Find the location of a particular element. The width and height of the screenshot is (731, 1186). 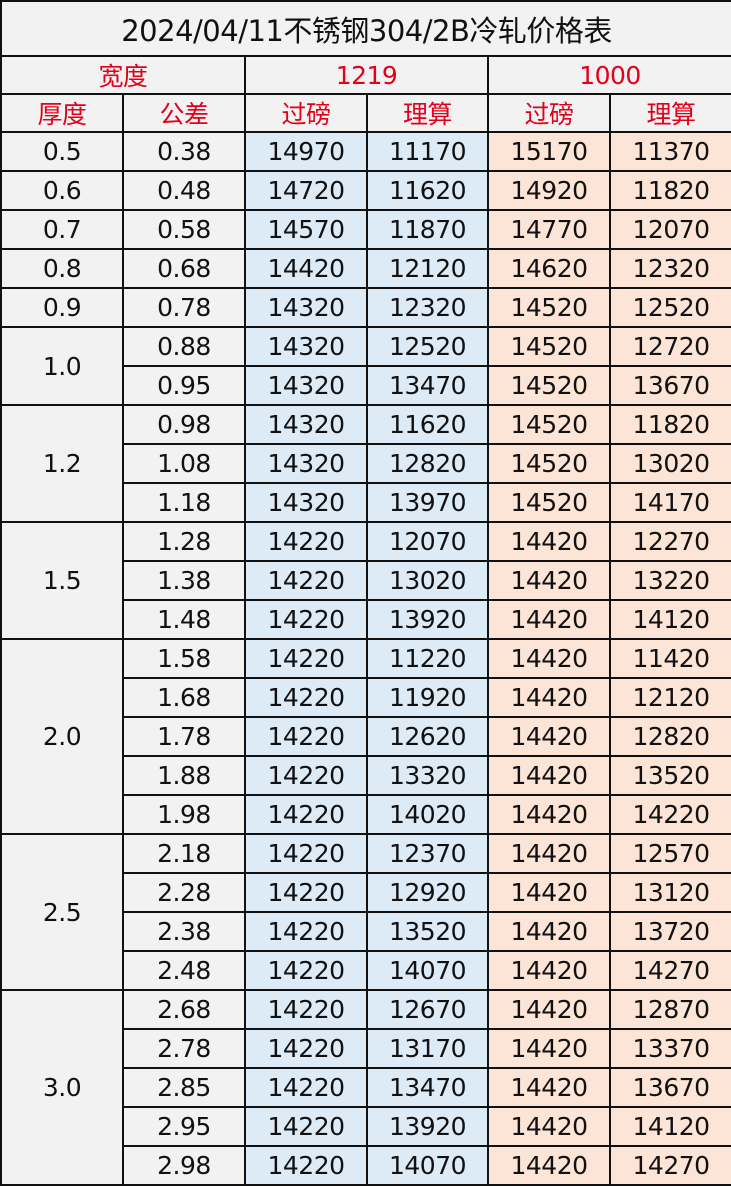

price-1000-theoretical-cell: 13220 is located at coordinates (669, 580).